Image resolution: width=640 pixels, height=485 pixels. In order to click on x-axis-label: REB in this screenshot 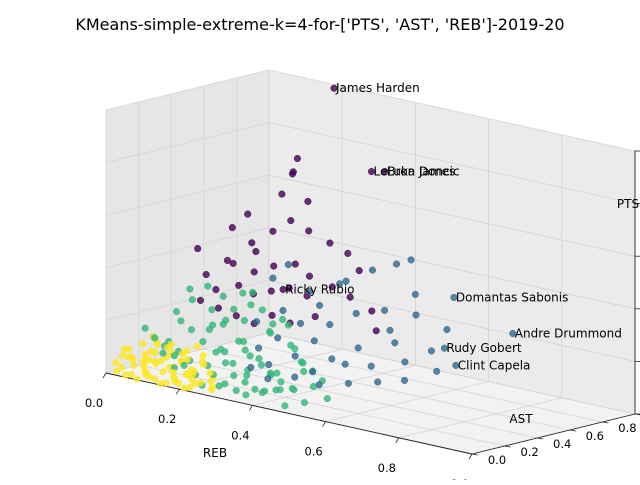, I will do `click(215, 453)`.